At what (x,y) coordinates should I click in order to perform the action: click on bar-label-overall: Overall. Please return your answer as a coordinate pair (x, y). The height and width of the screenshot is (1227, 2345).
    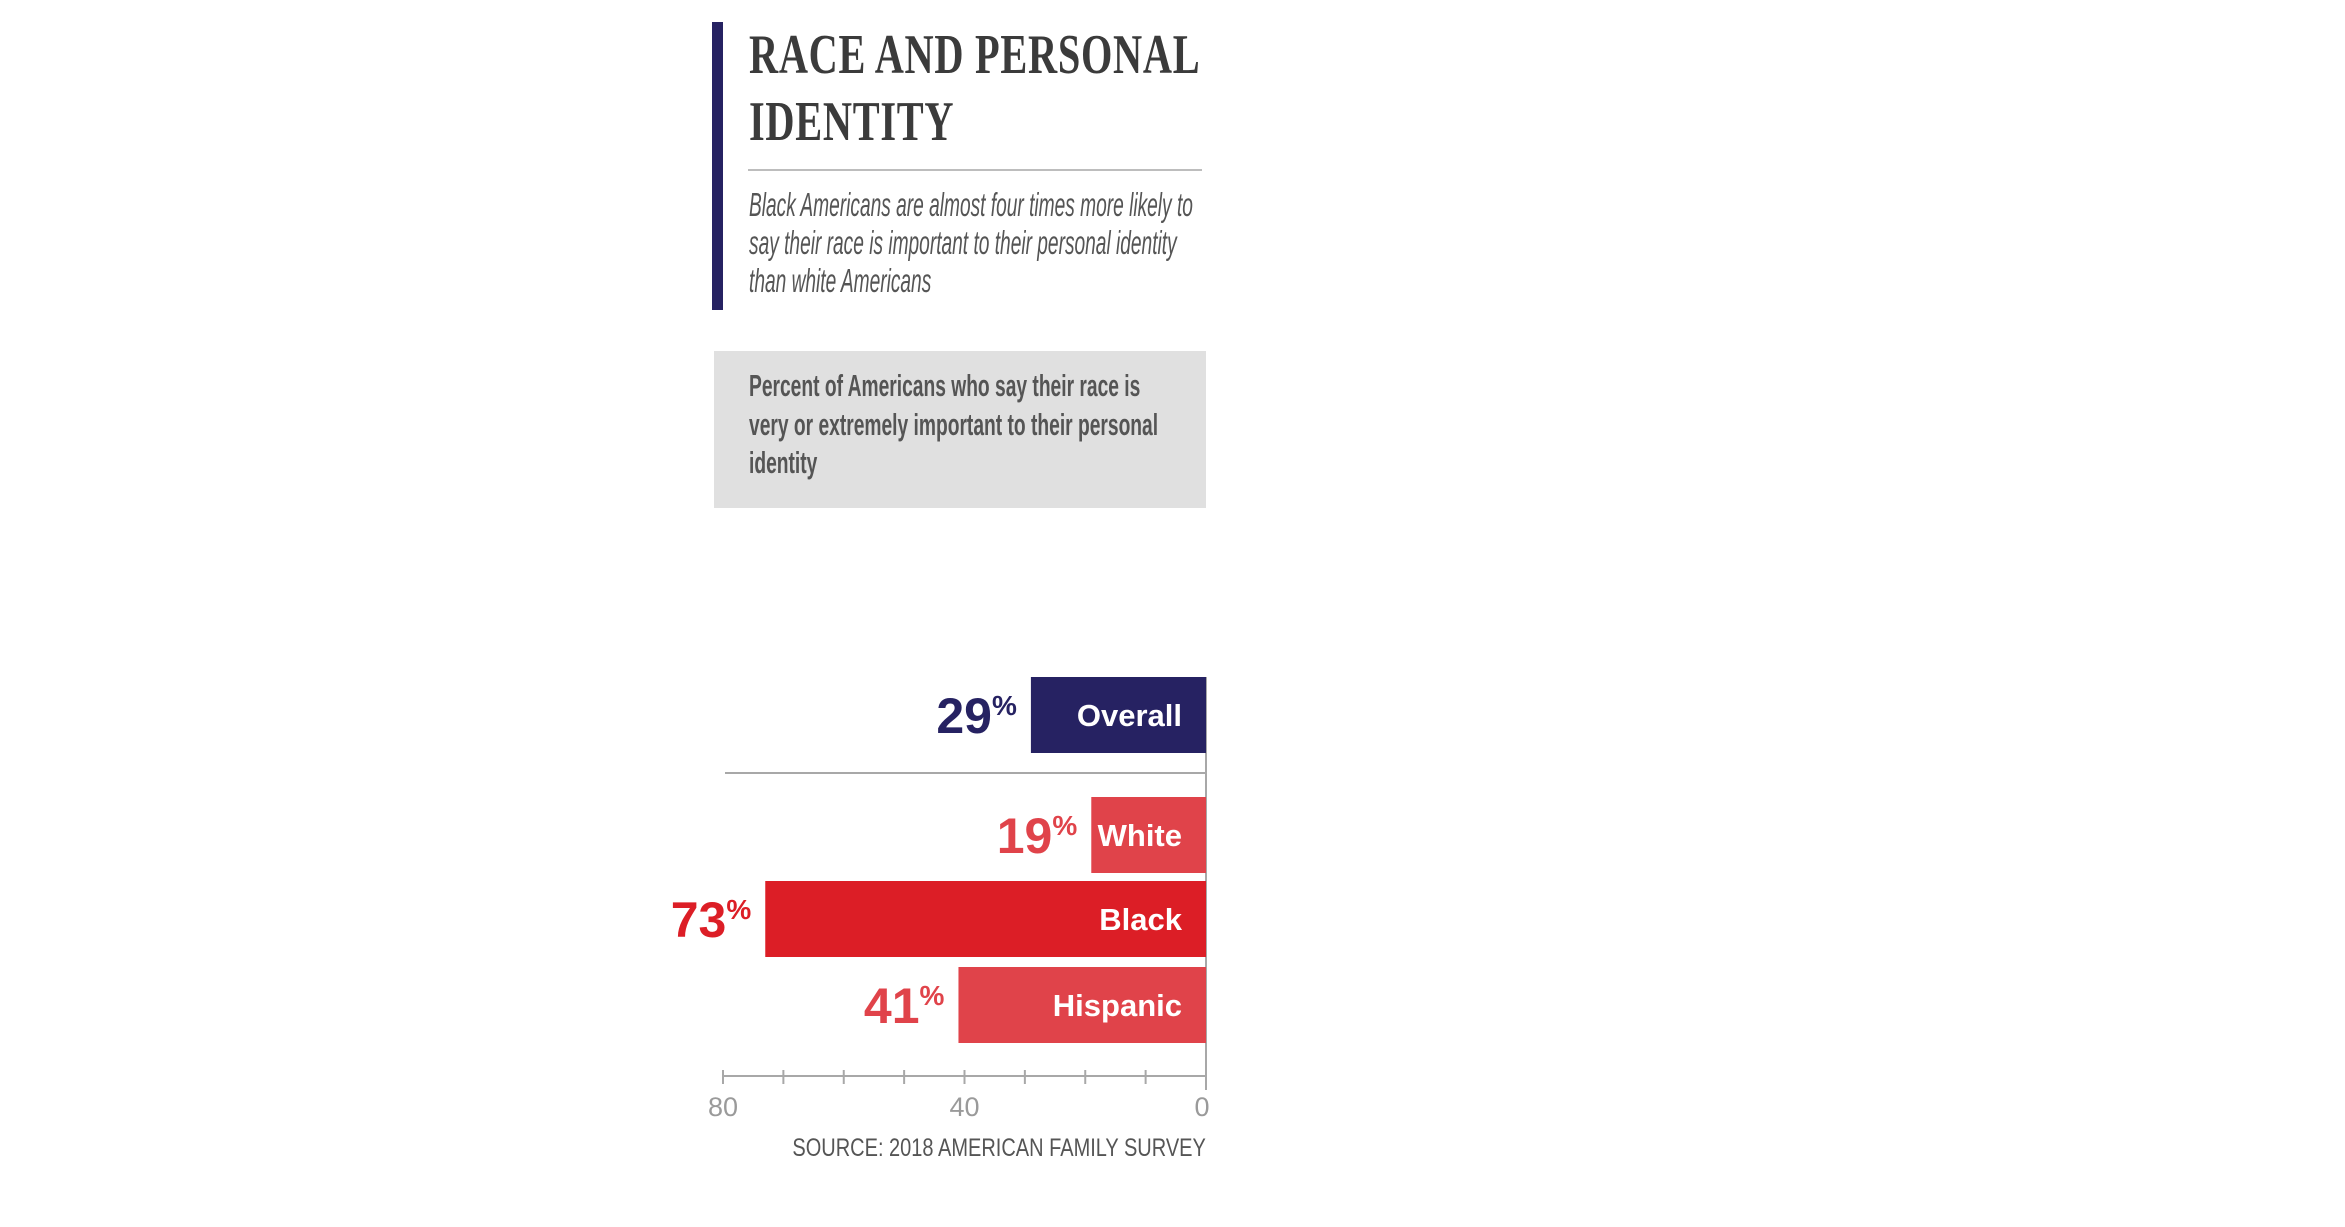
    Looking at the image, I should click on (1129, 715).